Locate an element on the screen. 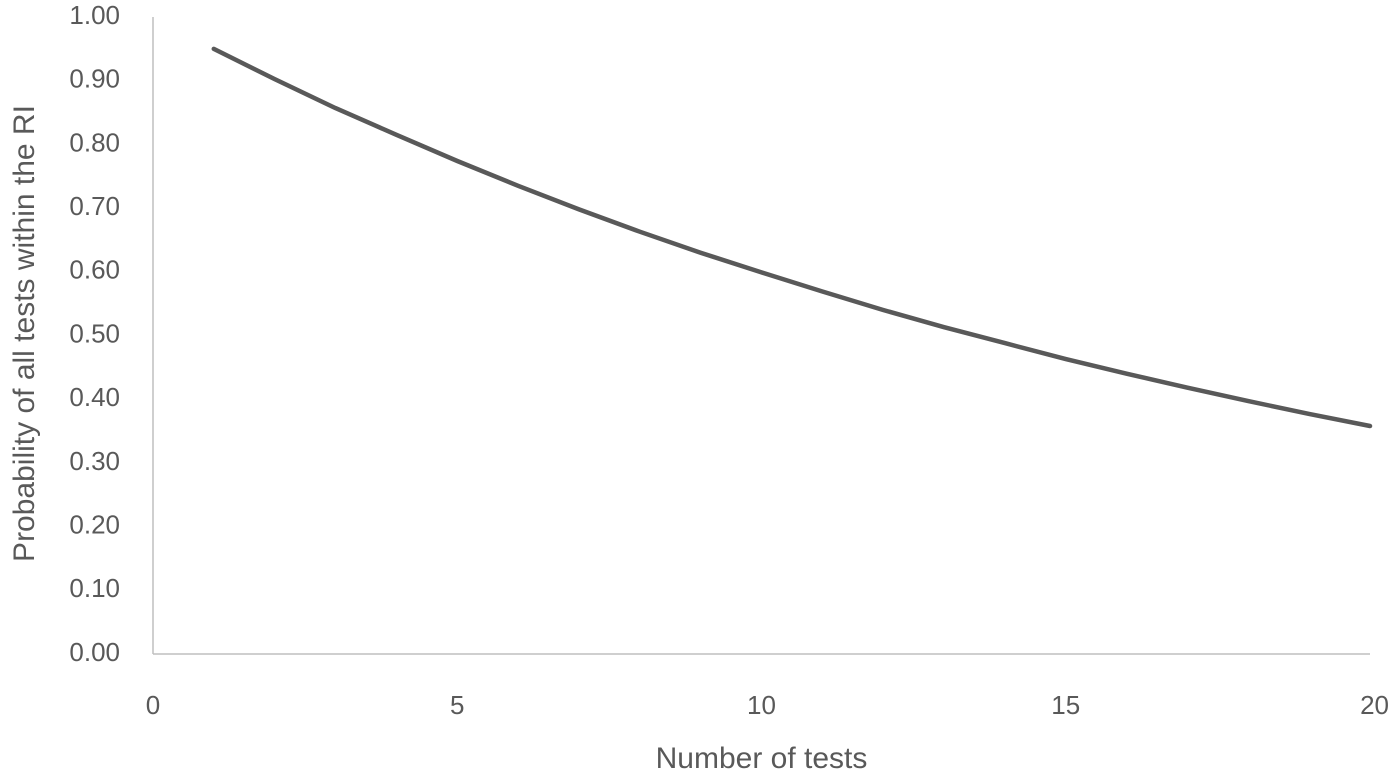 The height and width of the screenshot is (776, 1393). y-tick-label: 0.40 is located at coordinates (94, 397).